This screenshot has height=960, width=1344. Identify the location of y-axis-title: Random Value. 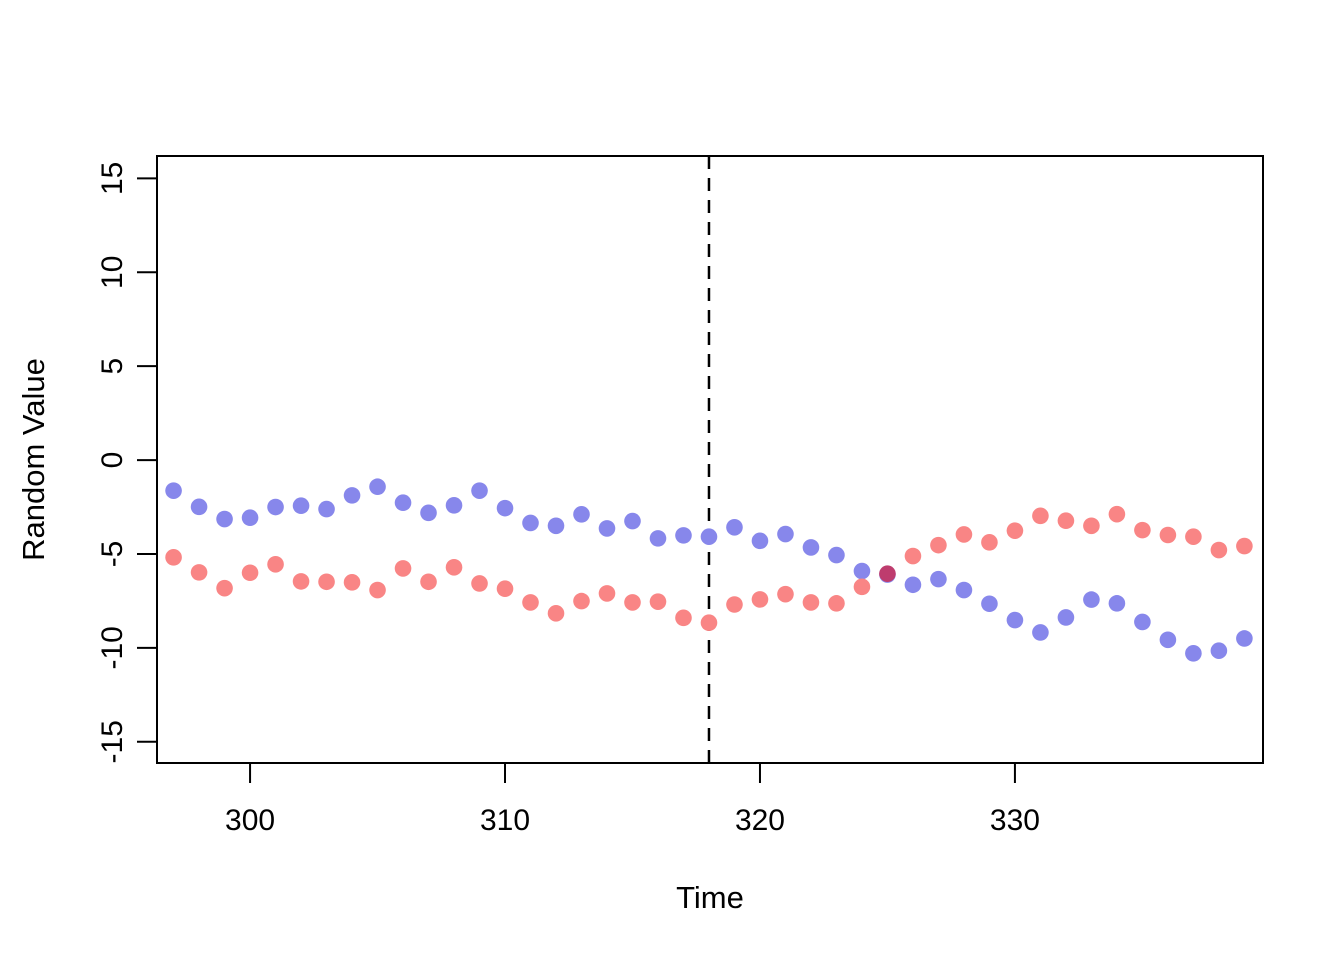
(33, 459).